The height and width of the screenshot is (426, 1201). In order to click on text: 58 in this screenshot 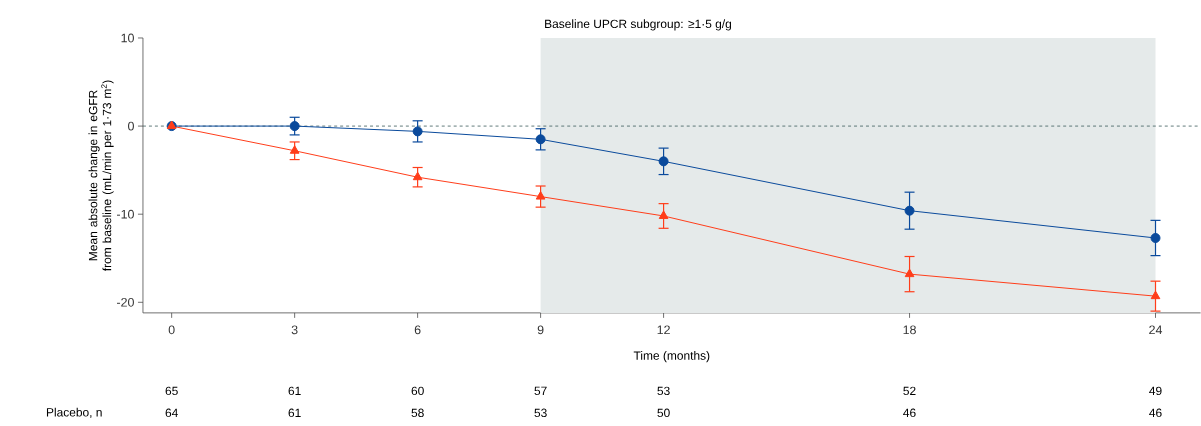, I will do `click(417, 413)`.